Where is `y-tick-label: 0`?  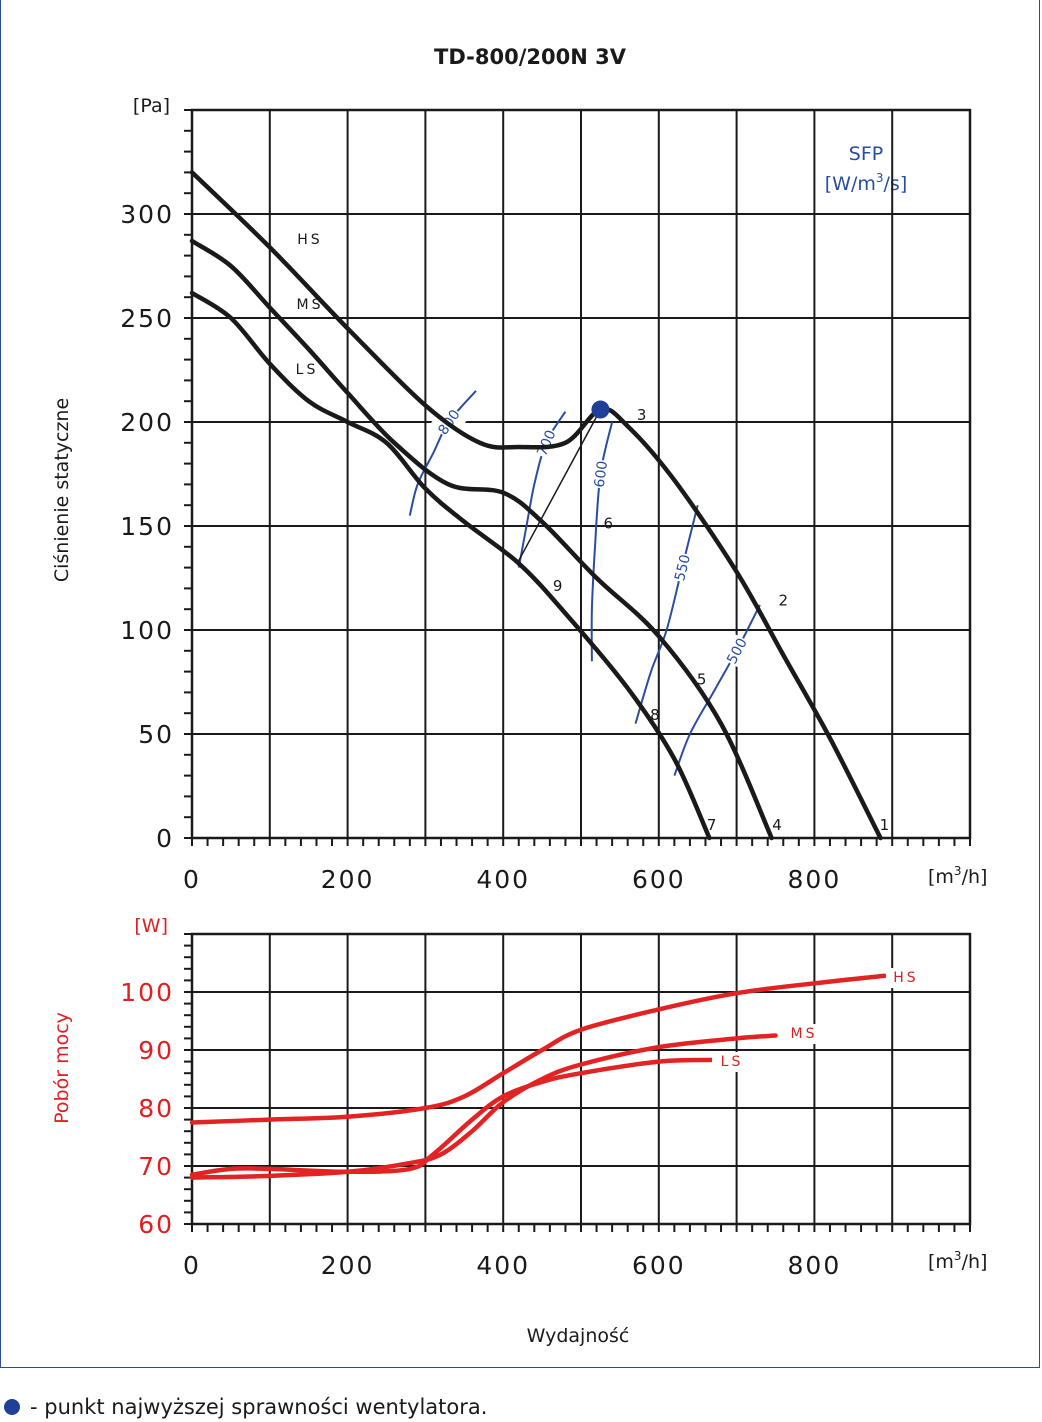 y-tick-label: 0 is located at coordinates (165, 838).